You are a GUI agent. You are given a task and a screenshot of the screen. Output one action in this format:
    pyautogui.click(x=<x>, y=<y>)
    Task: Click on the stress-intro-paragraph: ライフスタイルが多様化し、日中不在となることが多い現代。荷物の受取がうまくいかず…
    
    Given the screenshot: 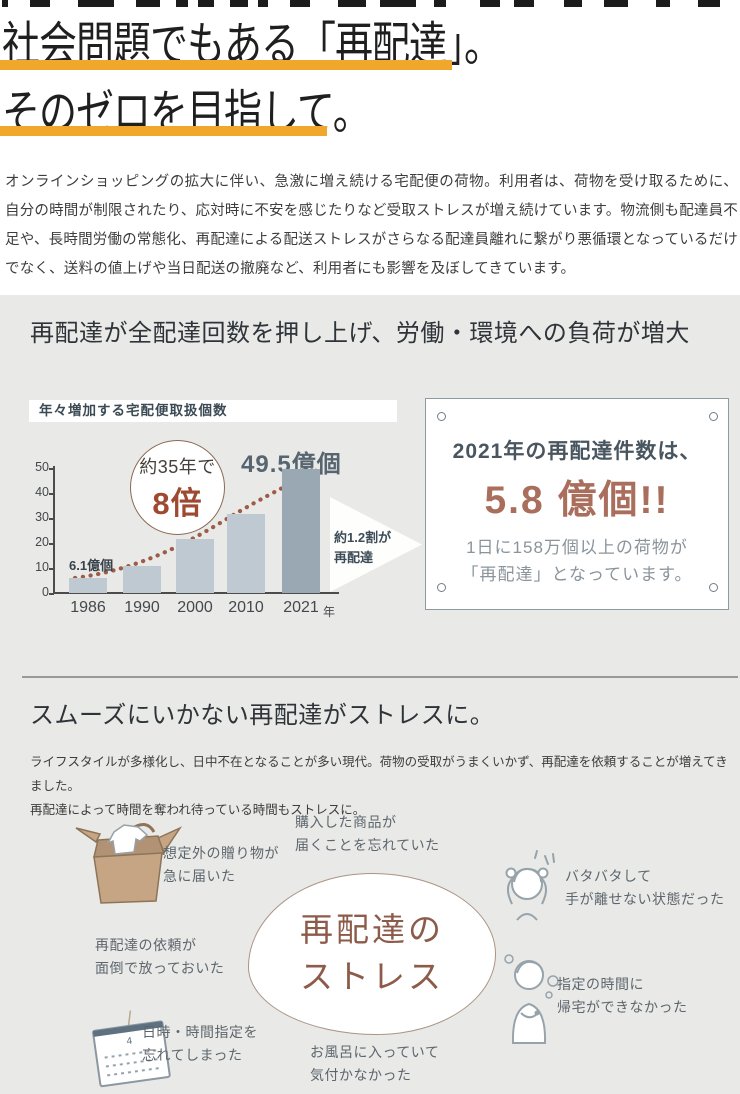 What is the action you would take?
    pyautogui.click(x=379, y=786)
    